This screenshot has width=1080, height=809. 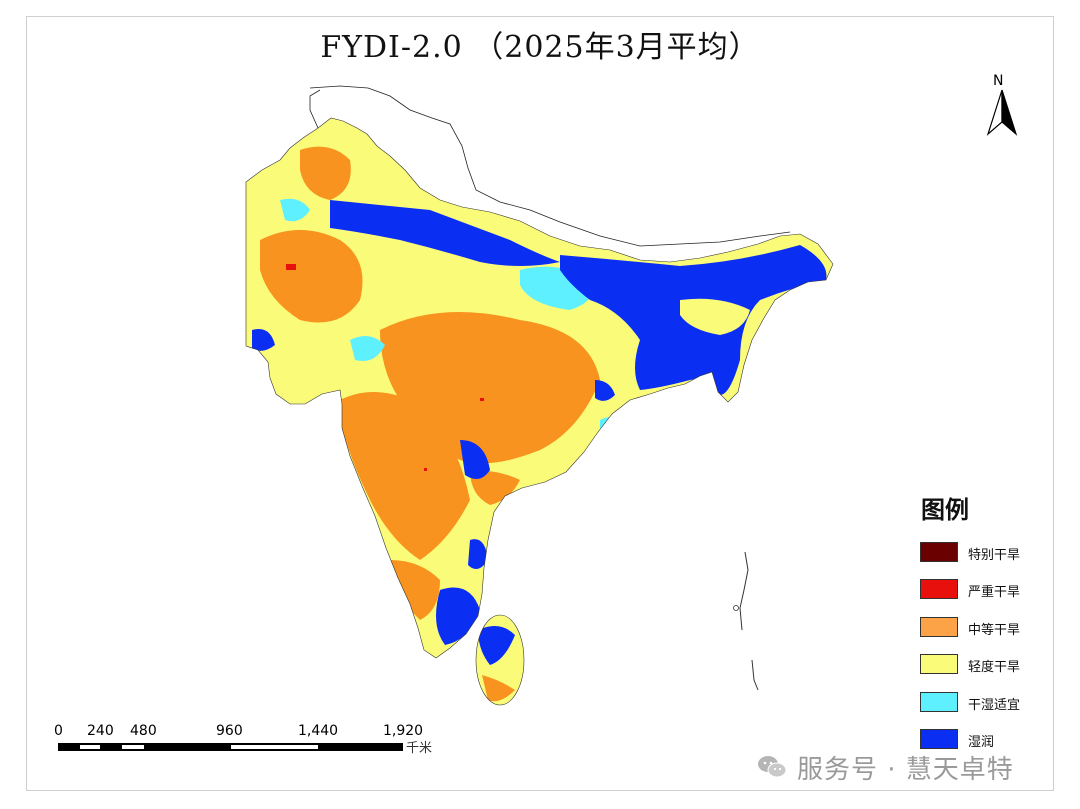 I want to click on legend-label: 中等干旱, so click(x=994, y=630).